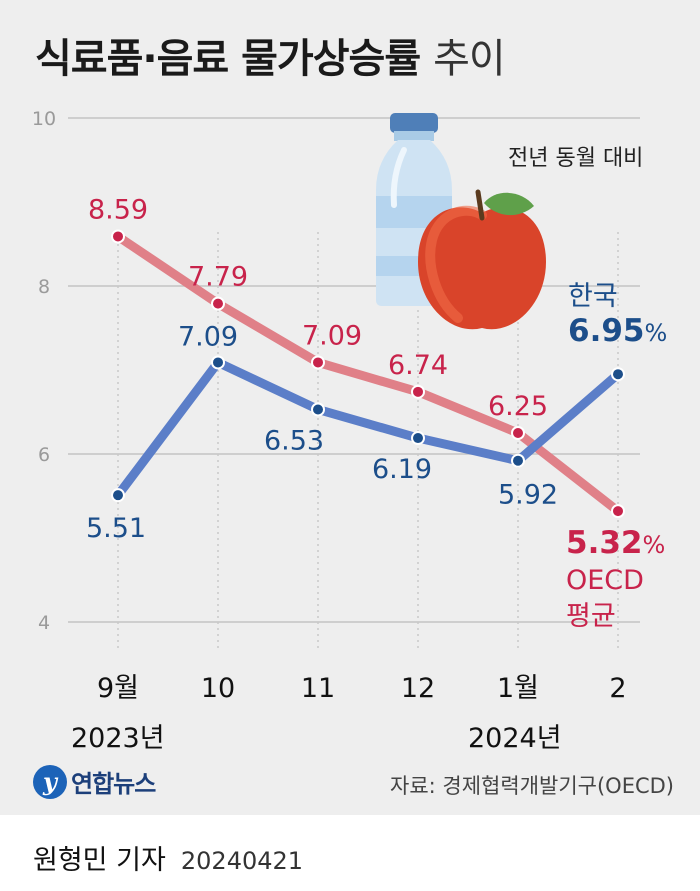  Describe the element at coordinates (218, 277) in the screenshot. I see `data-label-s0-1: 7.79` at that location.